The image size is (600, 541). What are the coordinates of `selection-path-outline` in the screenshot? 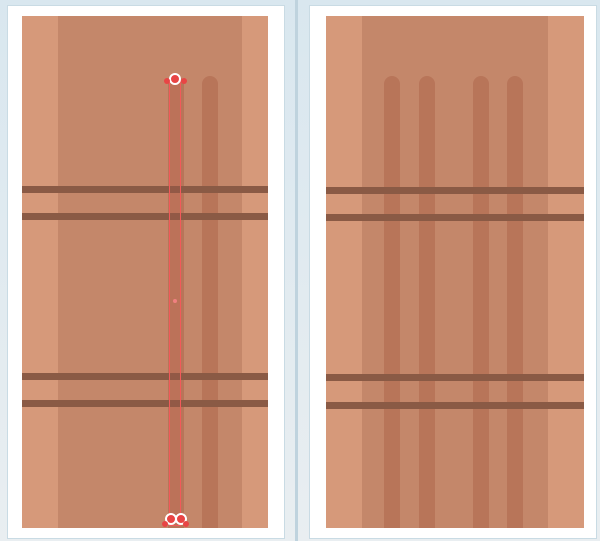 It's located at (175, 303).